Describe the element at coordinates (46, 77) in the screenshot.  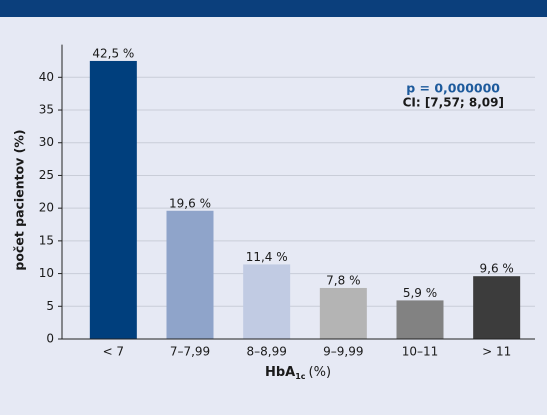
I see `y-tick-label: 40` at that location.